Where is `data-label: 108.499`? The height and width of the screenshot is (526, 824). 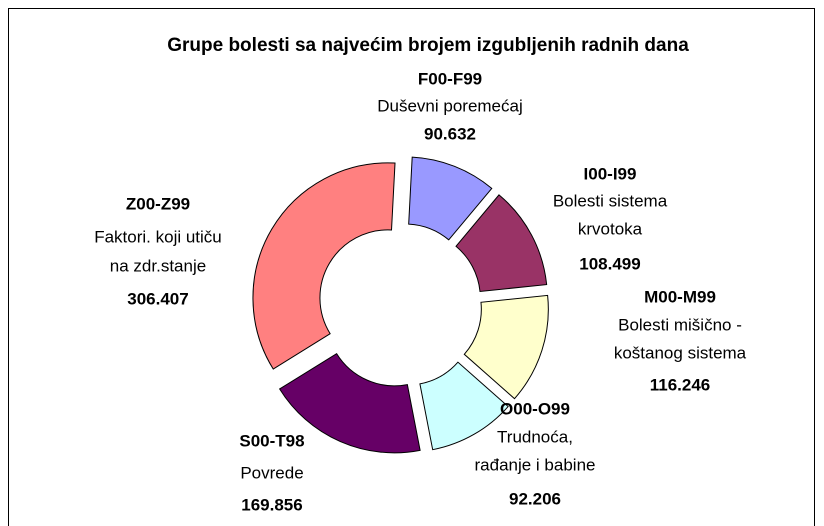 data-label: 108.499 is located at coordinates (609, 263).